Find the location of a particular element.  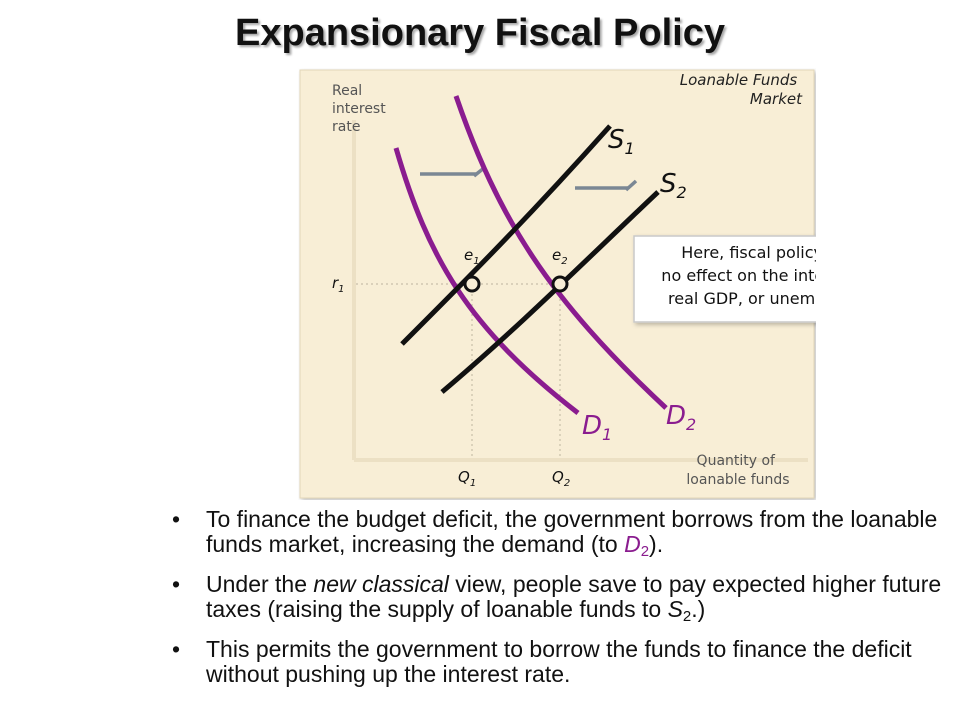

callout-line1: Here, fiscal policy exerts is located at coordinates (748, 252).